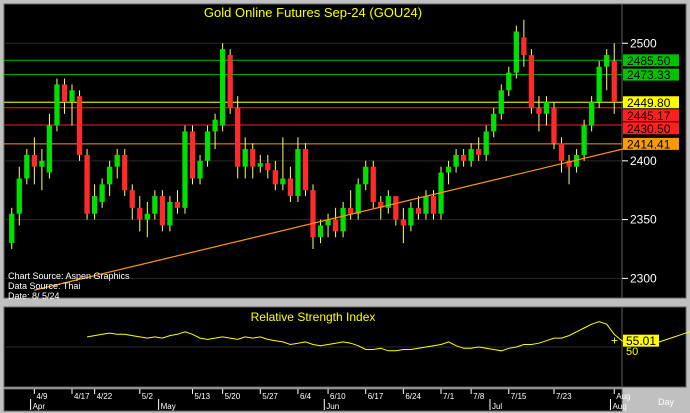 Image resolution: width=690 pixels, height=413 pixels. What do you see at coordinates (338, 396) in the screenshot?
I see `x-tick-label: 6/10` at bounding box center [338, 396].